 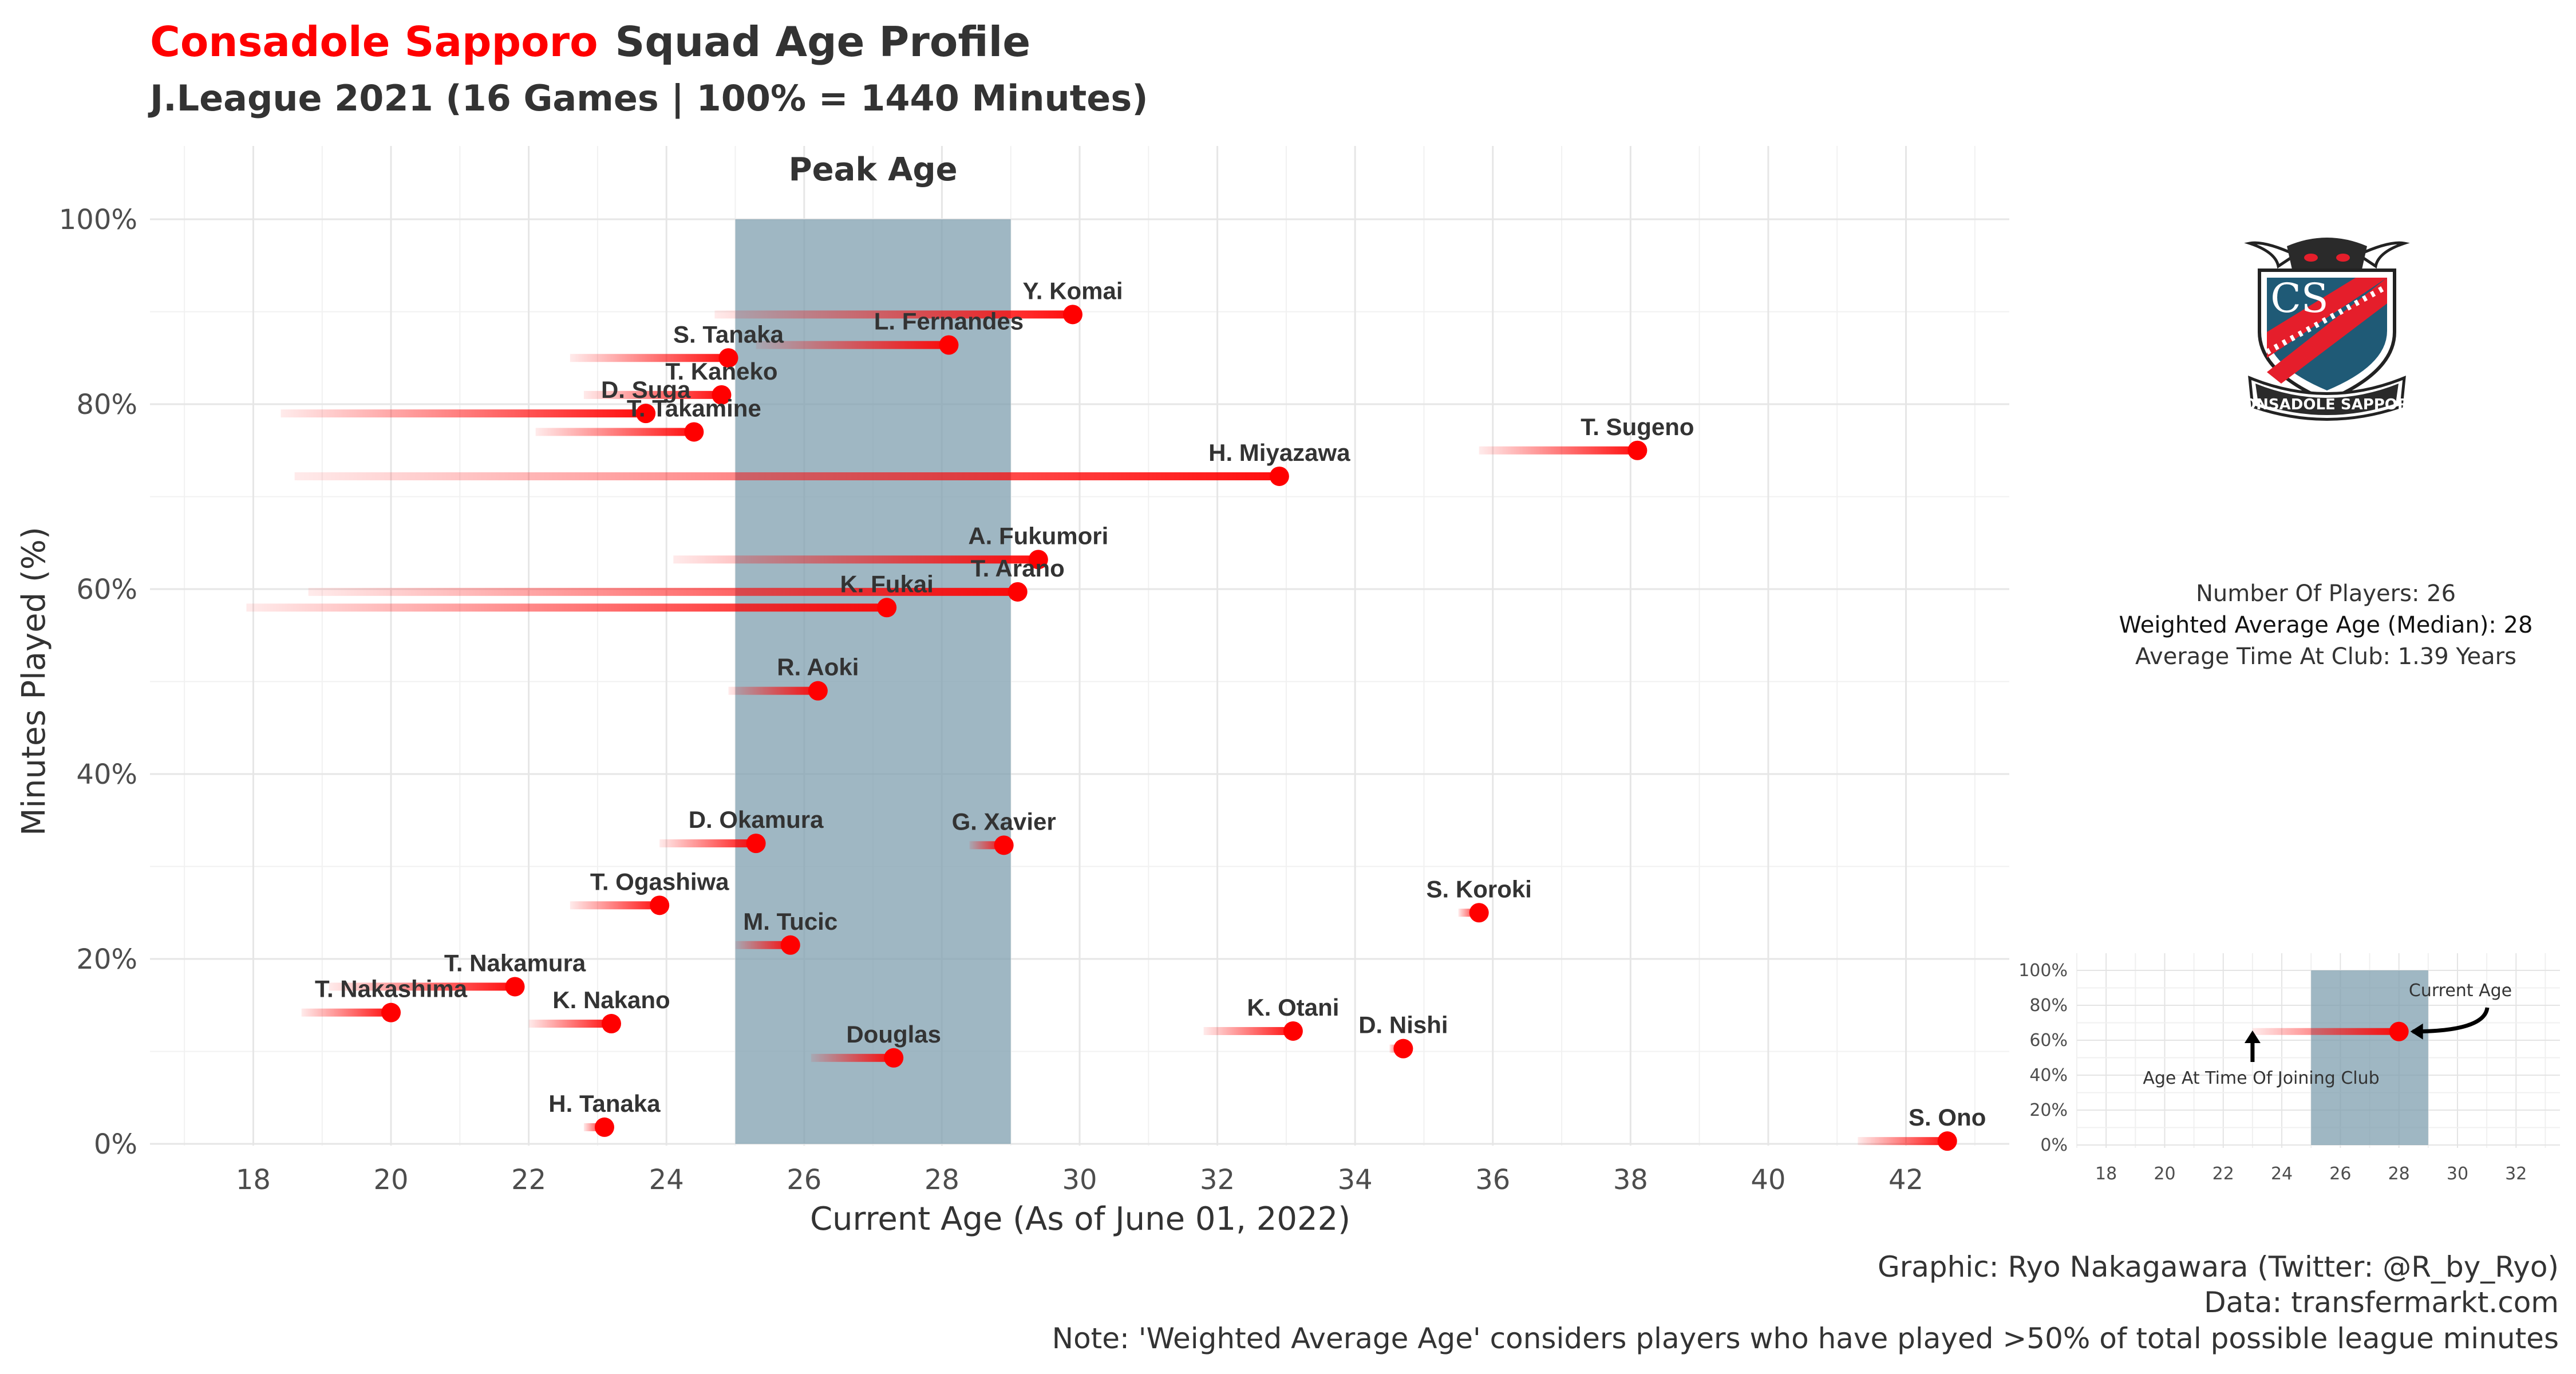 I want to click on player-label: K. Nakano, so click(x=611, y=1000).